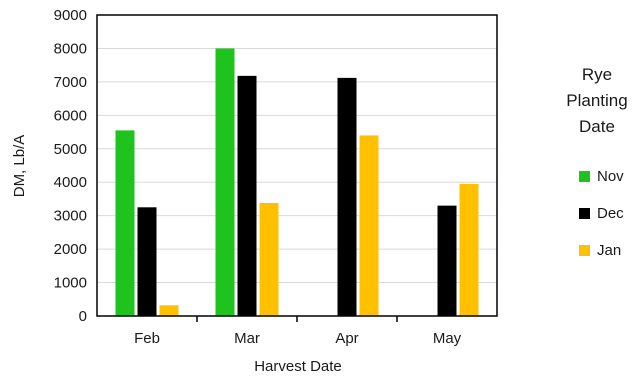 The image size is (633, 377). What do you see at coordinates (610, 176) in the screenshot?
I see `legend-label-nov: Nov` at bounding box center [610, 176].